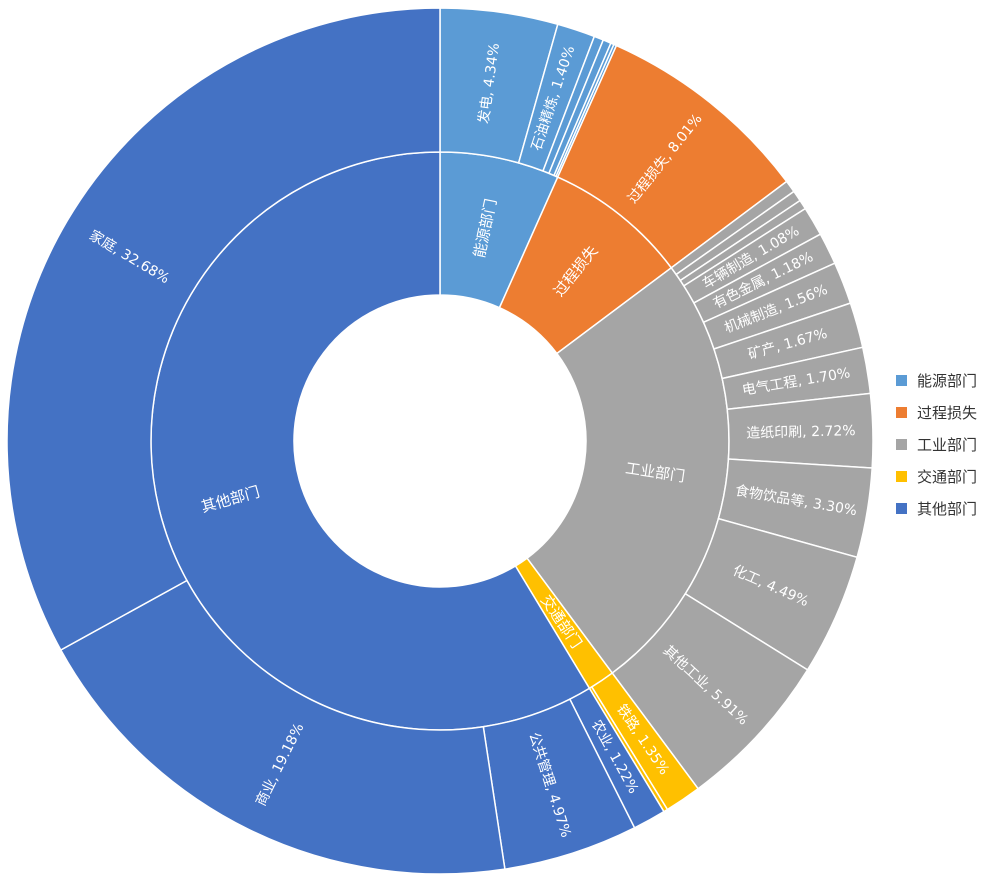  I want to click on legend-label: 过程损失, so click(947, 412).